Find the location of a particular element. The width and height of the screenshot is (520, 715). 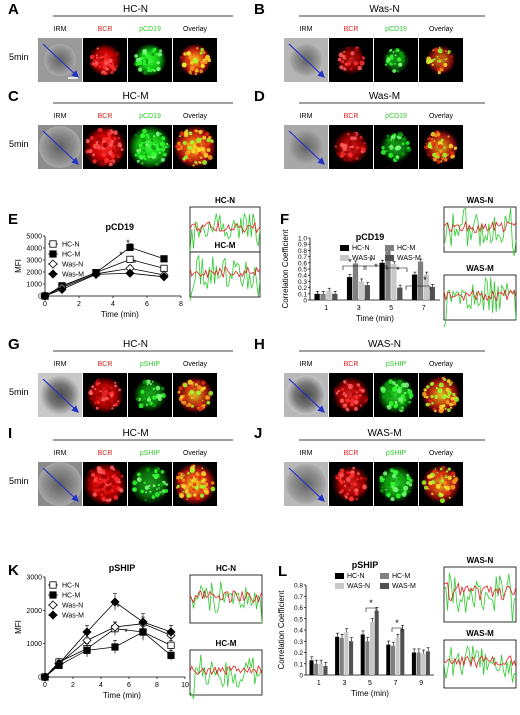

legend-label: Was-N is located at coordinates (72, 606).